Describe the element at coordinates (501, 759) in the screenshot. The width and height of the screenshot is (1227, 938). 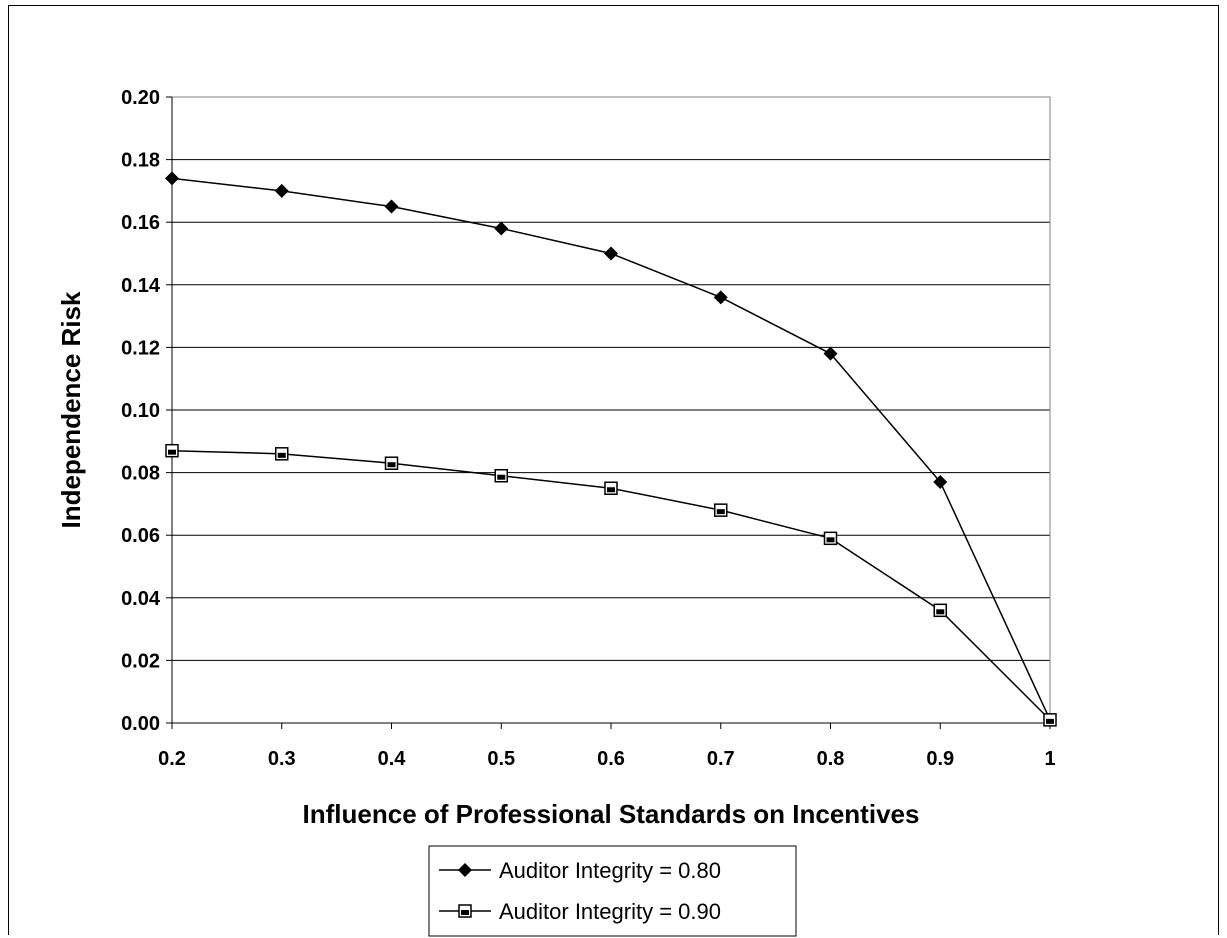
I see `x-tick-label: 0.5` at that location.